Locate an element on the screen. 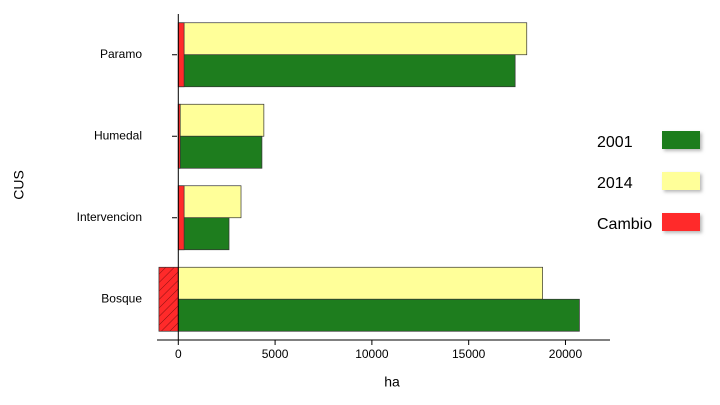  legend-label: 2001 is located at coordinates (615, 142).